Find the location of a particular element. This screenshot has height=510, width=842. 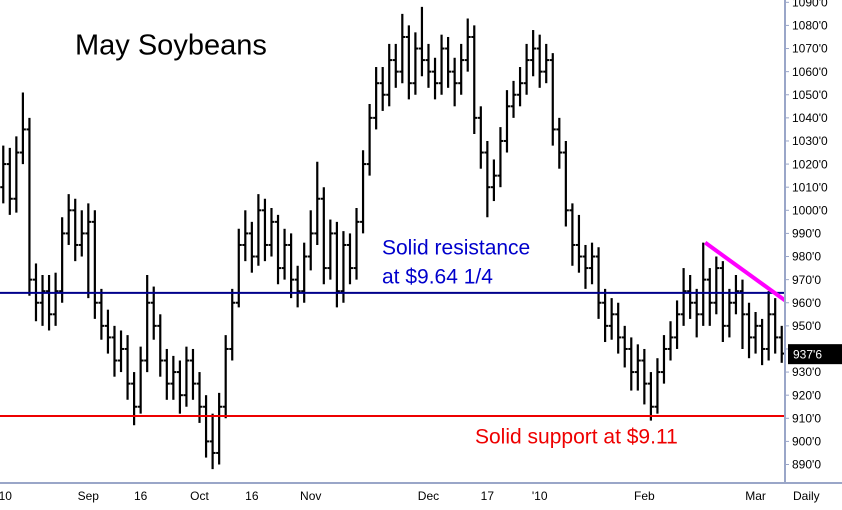

annotation: Solid support at $9.11 is located at coordinates (576, 437).